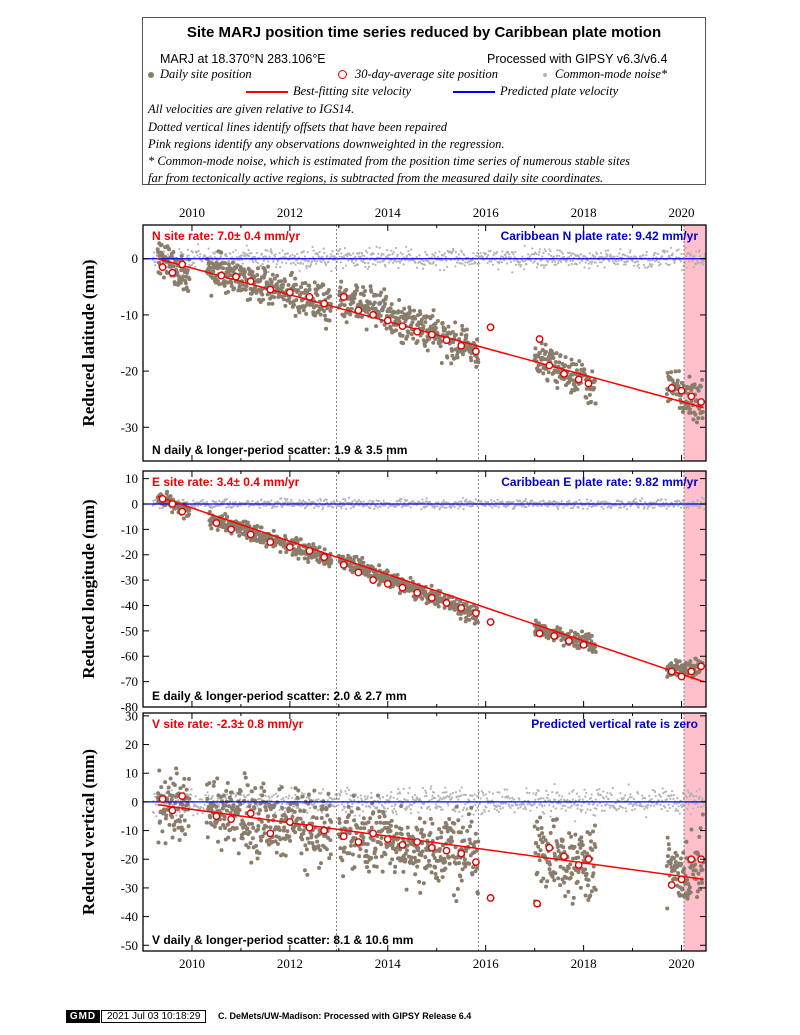 The height and width of the screenshot is (1035, 800). What do you see at coordinates (129, 630) in the screenshot?
I see `y-tick-label: -50` at bounding box center [129, 630].